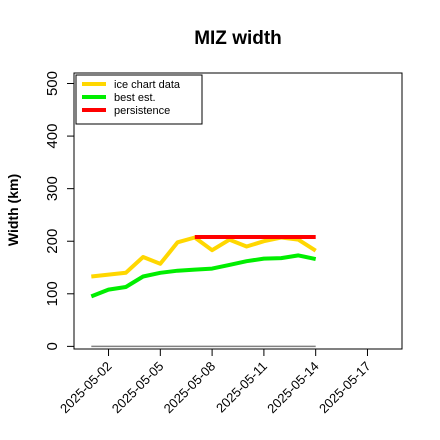 Image resolution: width=440 pixels, height=440 pixels. I want to click on y-axis: 0 100 200 300 400 500, so click(59, 211).